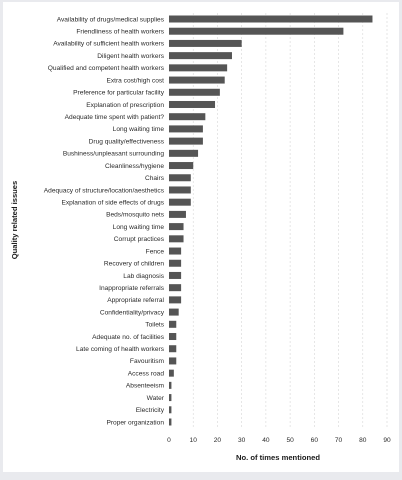 This screenshot has height=480, width=402. What do you see at coordinates (139, 239) in the screenshot?
I see `category-label: Corrupt practices` at bounding box center [139, 239].